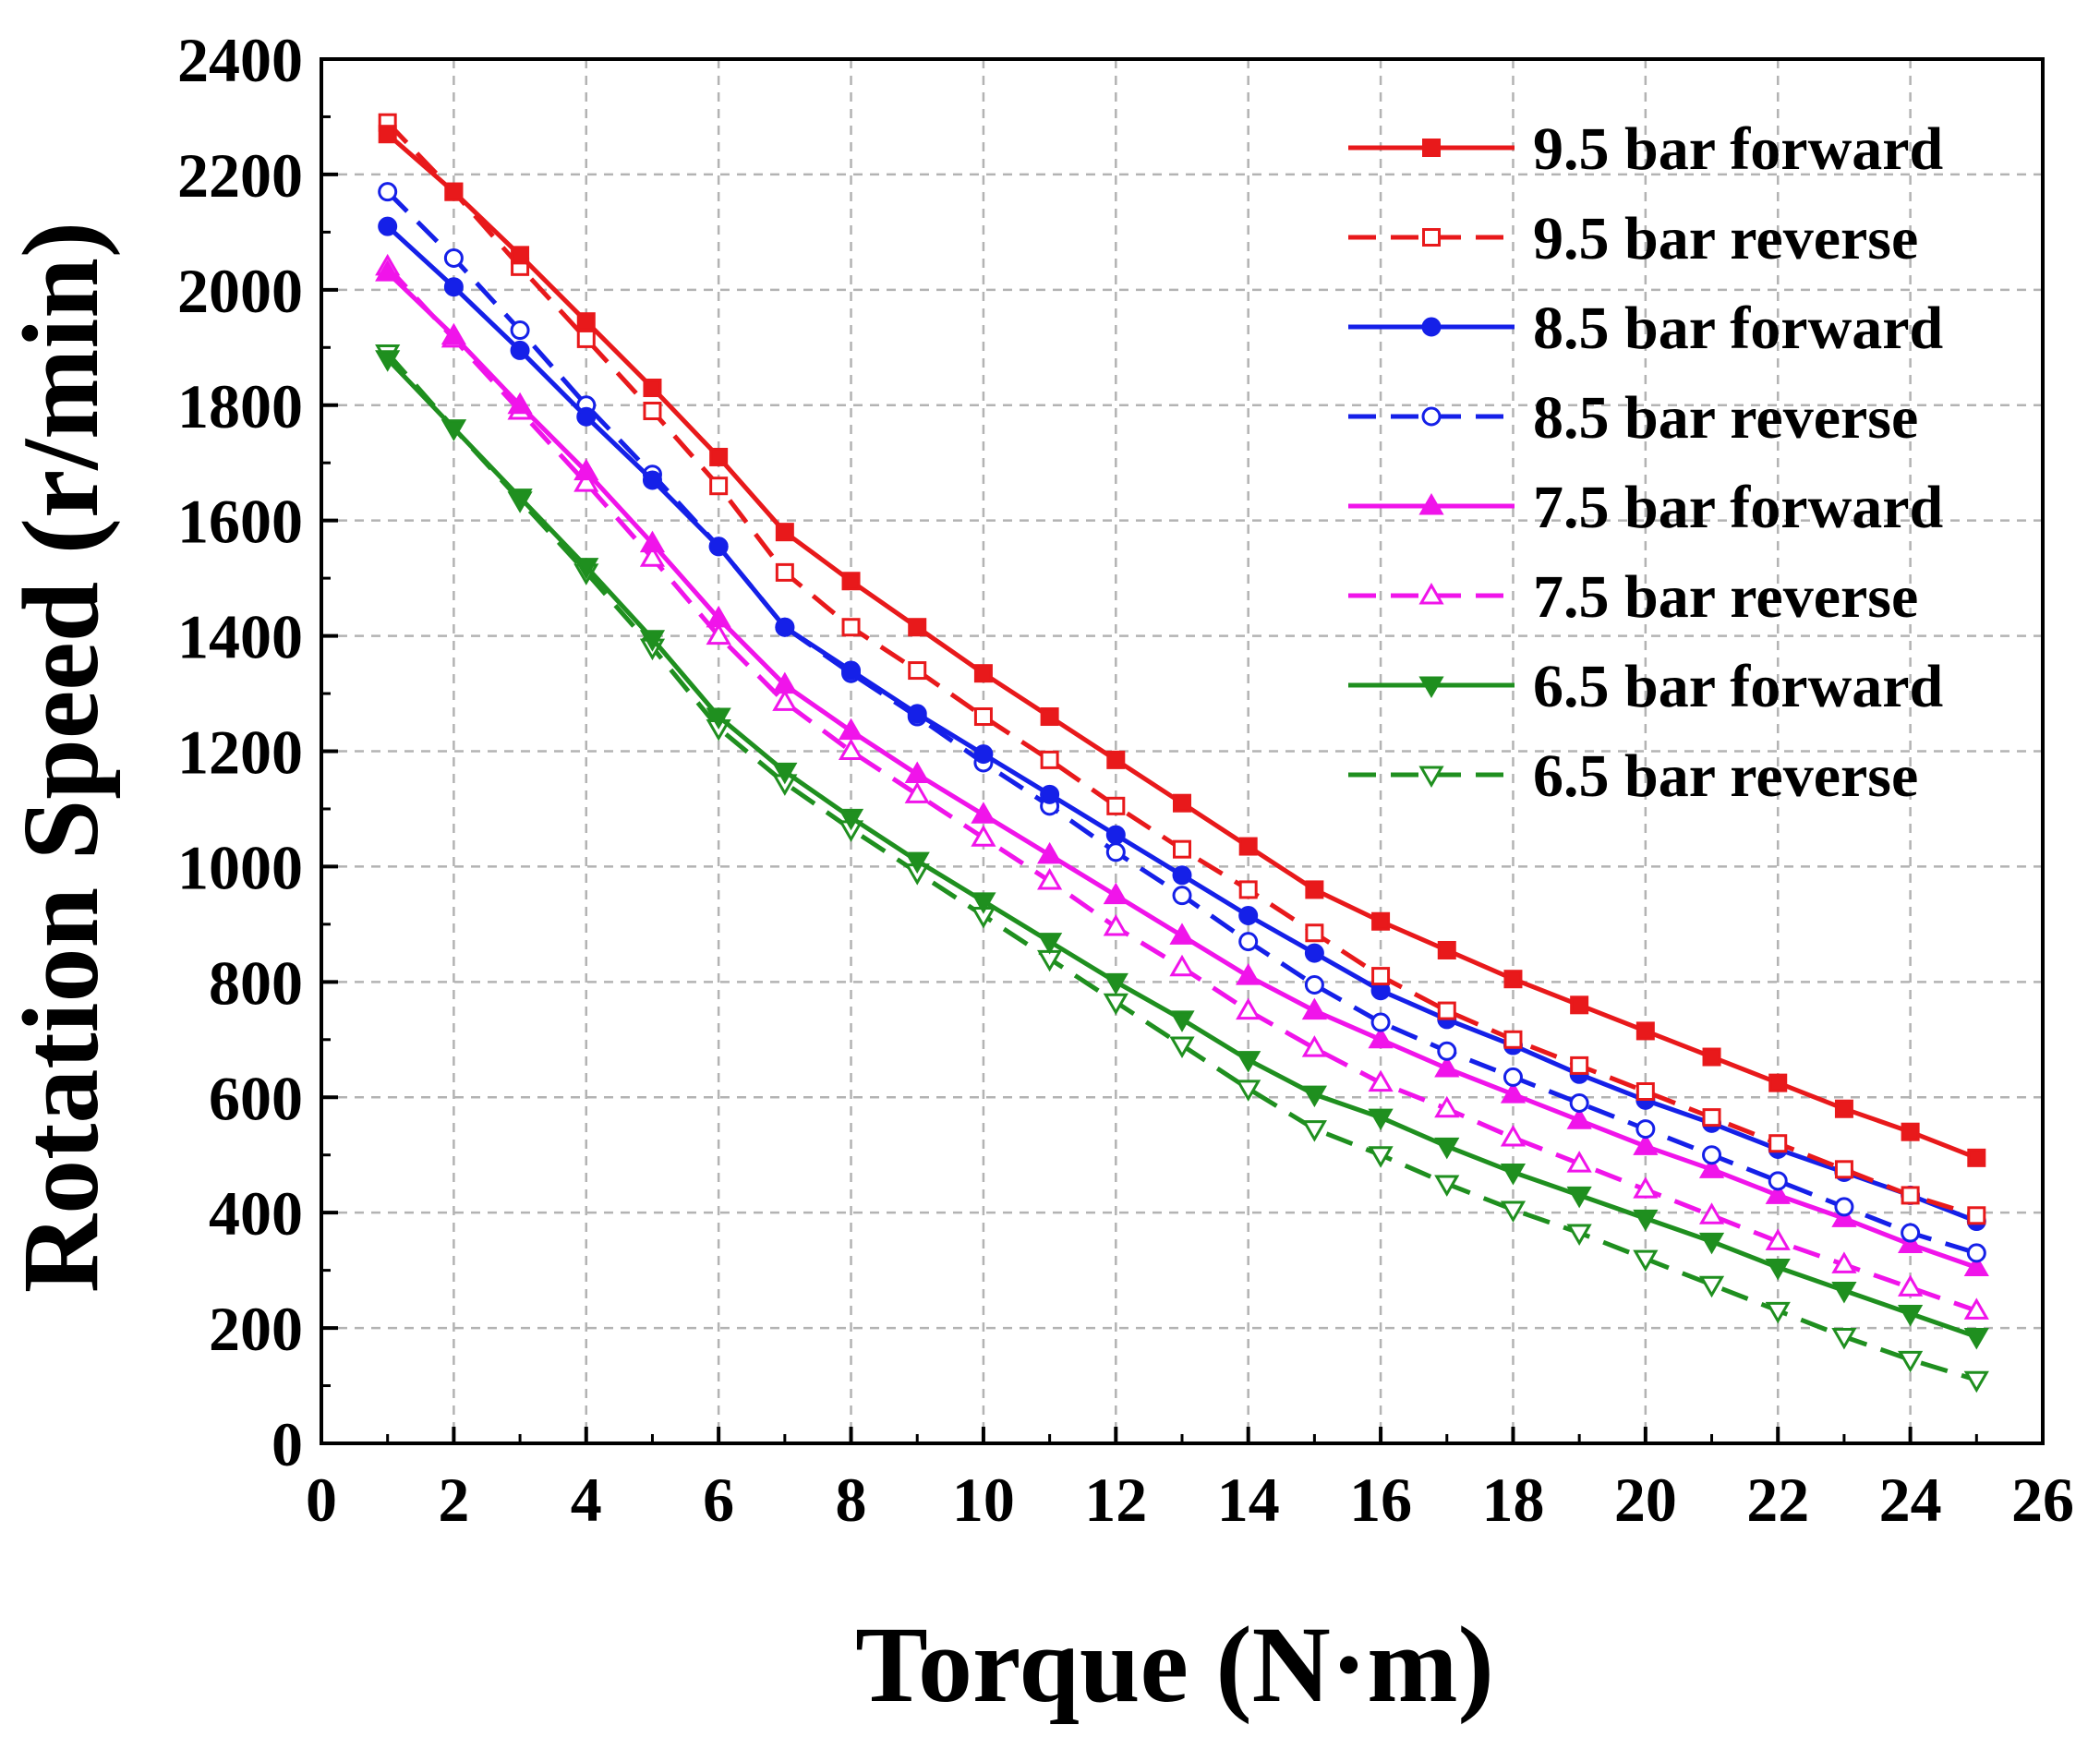 The image size is (2100, 1737). I want to click on y-tick-label: 600, so click(256, 1098).